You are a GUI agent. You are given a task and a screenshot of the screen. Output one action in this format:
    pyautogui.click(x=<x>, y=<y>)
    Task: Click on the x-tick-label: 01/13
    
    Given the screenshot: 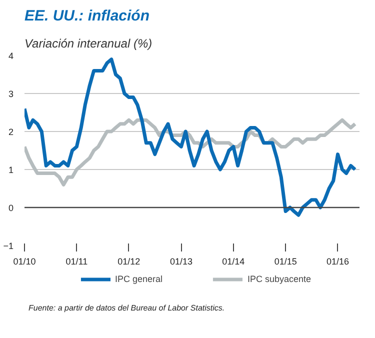 What is the action you would take?
    pyautogui.click(x=181, y=261)
    